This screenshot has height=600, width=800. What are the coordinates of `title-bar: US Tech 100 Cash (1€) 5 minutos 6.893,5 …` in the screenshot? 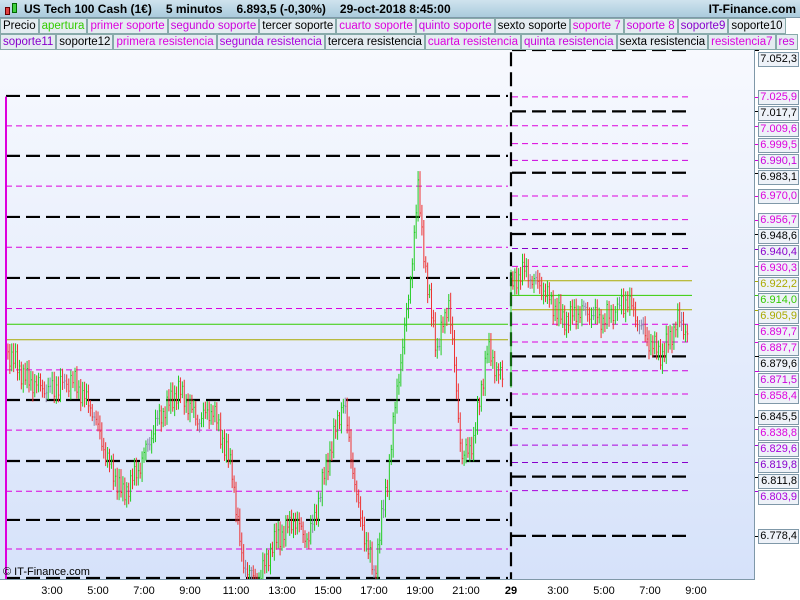 It's located at (400, 9).